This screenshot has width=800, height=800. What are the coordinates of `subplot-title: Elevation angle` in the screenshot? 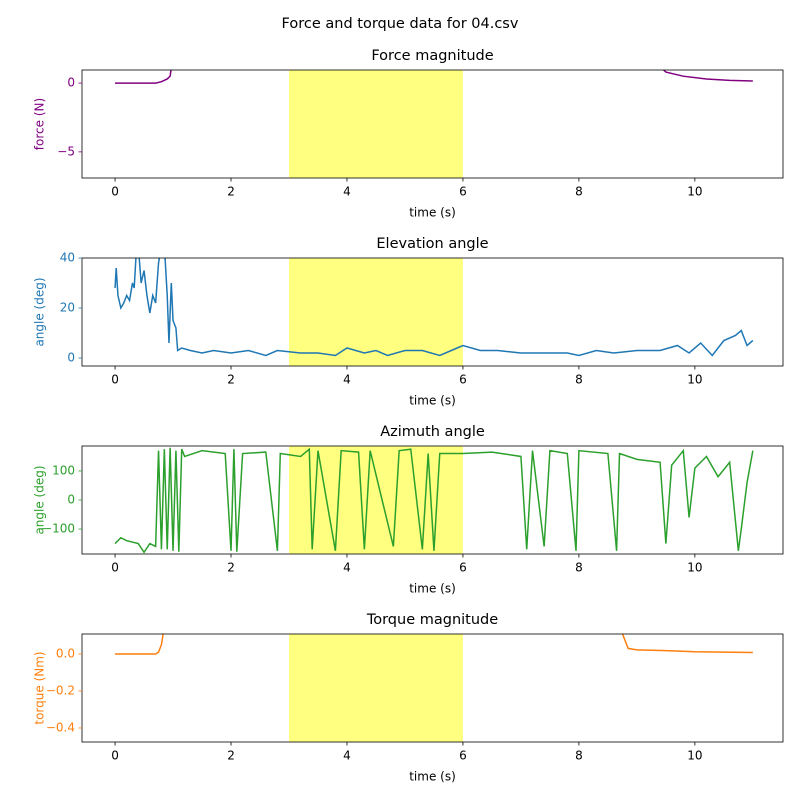 It's located at (432, 244).